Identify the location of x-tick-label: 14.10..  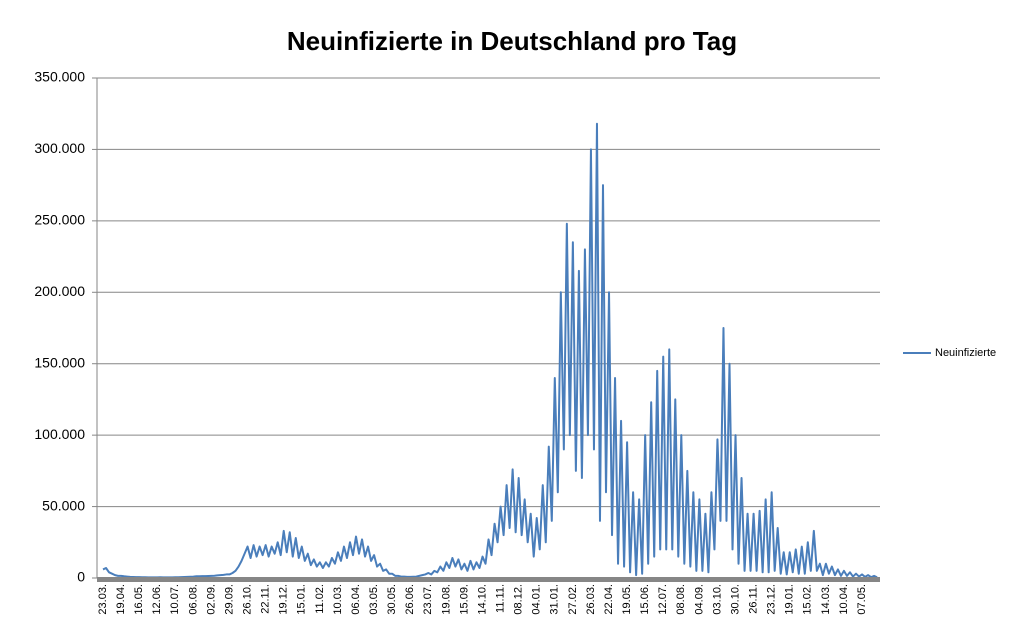
(482, 599).